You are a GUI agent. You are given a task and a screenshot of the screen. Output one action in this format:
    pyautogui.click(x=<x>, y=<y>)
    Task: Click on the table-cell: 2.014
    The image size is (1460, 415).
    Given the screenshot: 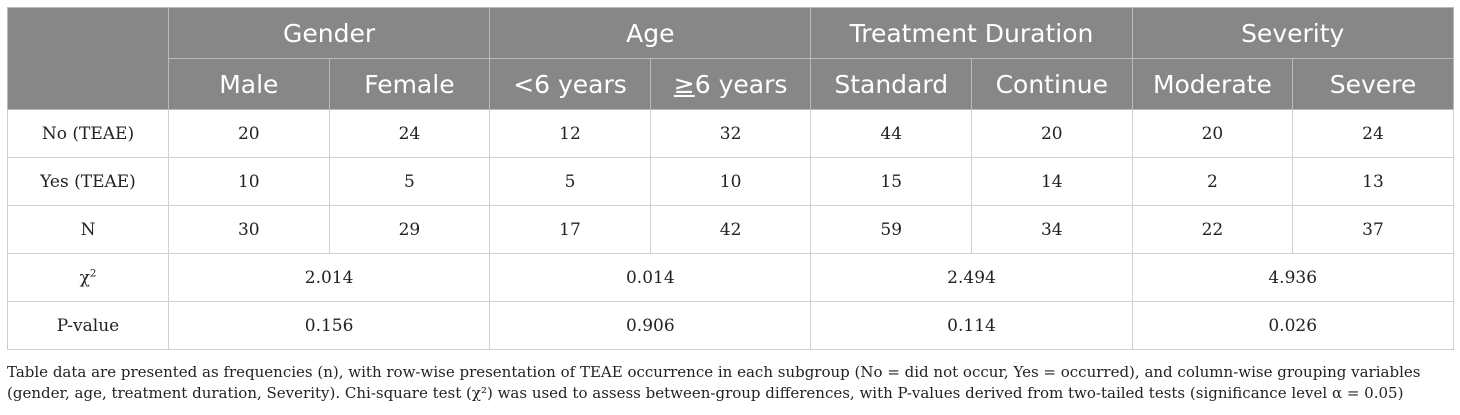 What is the action you would take?
    pyautogui.click(x=329, y=277)
    